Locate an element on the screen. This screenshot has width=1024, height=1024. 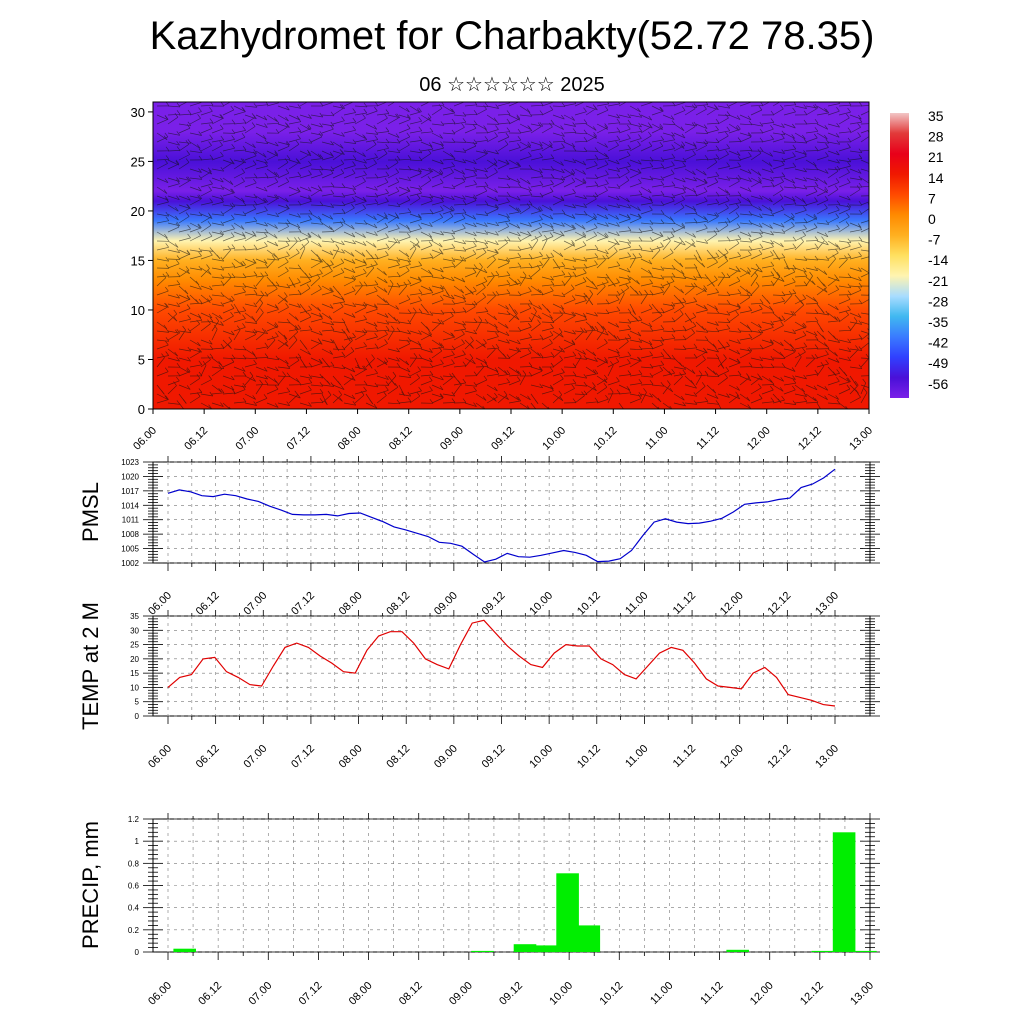
y-tick-label: 0 is located at coordinates (137, 716).